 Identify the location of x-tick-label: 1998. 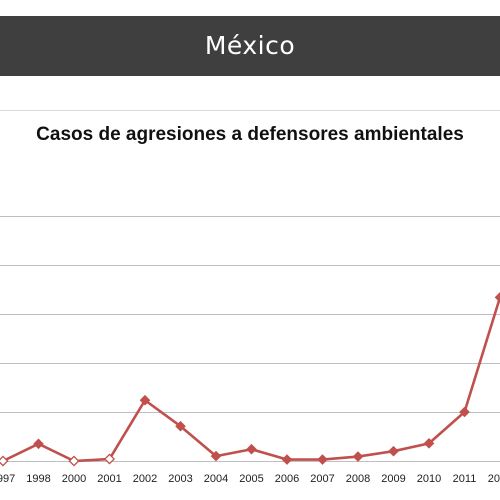
(38, 479).